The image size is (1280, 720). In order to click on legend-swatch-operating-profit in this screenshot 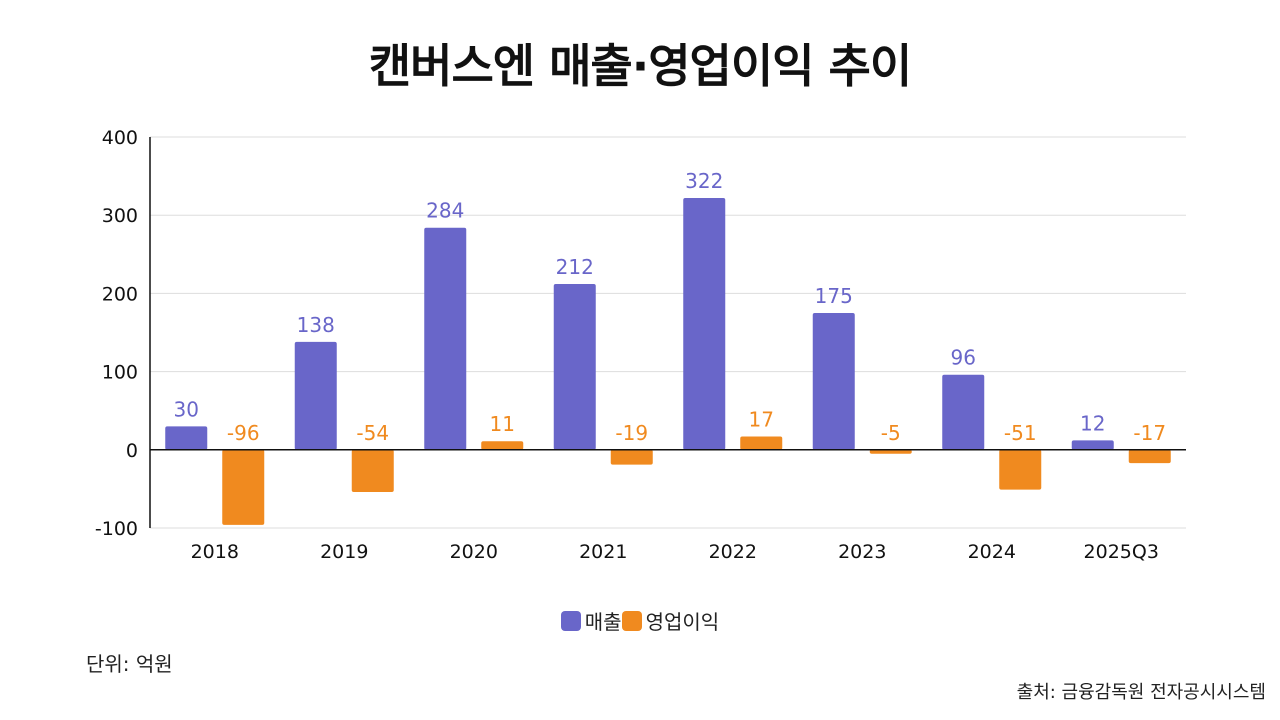, I will do `click(631, 620)`.